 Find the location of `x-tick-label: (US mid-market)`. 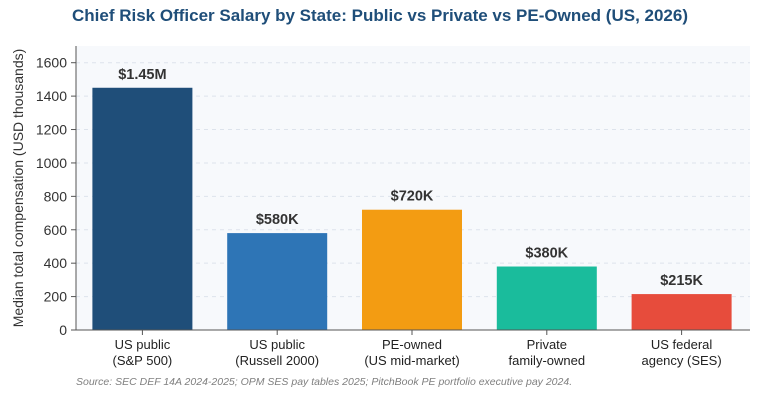

x-tick-label: (US mid-market) is located at coordinates (411, 360).